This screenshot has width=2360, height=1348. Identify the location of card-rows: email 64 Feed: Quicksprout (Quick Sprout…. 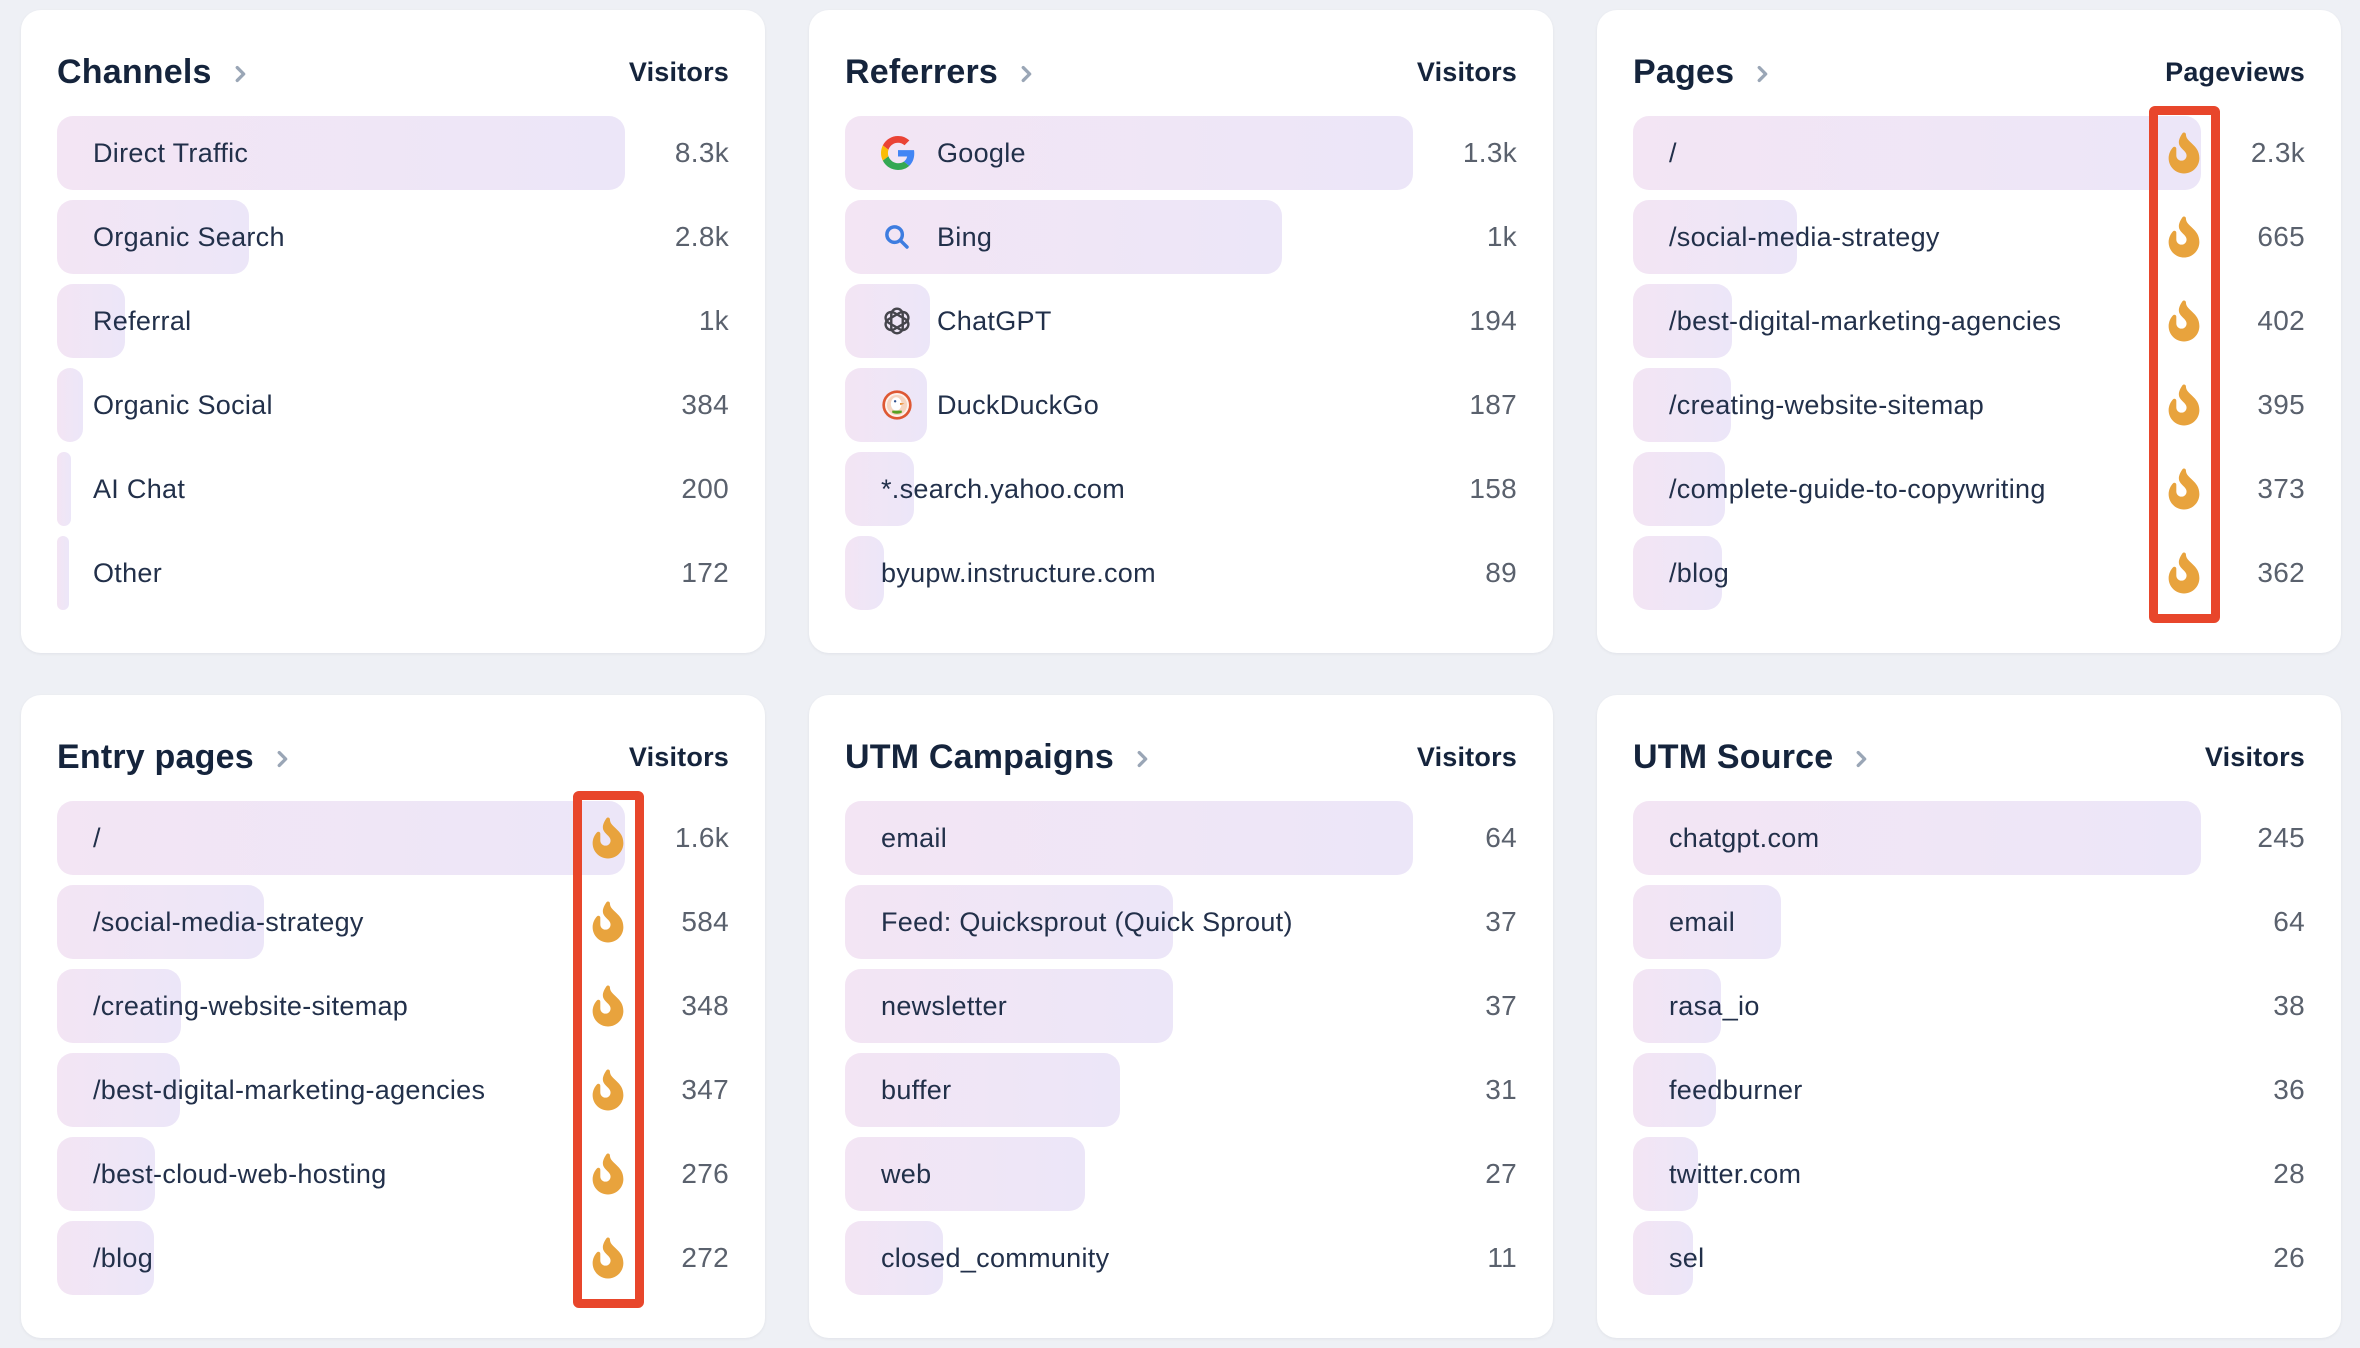
(1181, 1048).